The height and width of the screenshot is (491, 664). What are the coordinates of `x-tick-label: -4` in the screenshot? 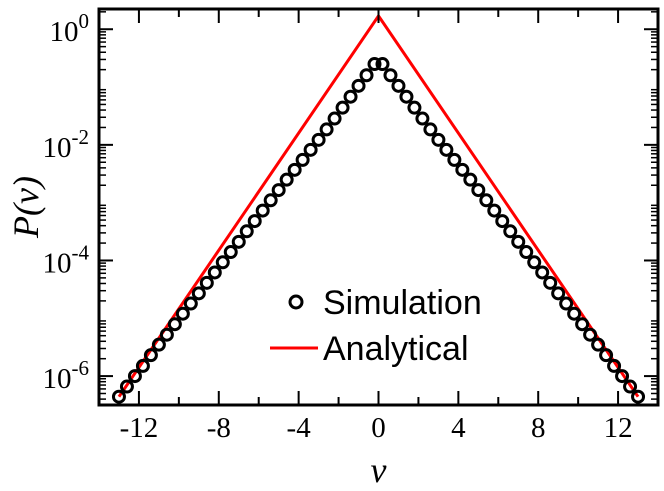 It's located at (299, 428).